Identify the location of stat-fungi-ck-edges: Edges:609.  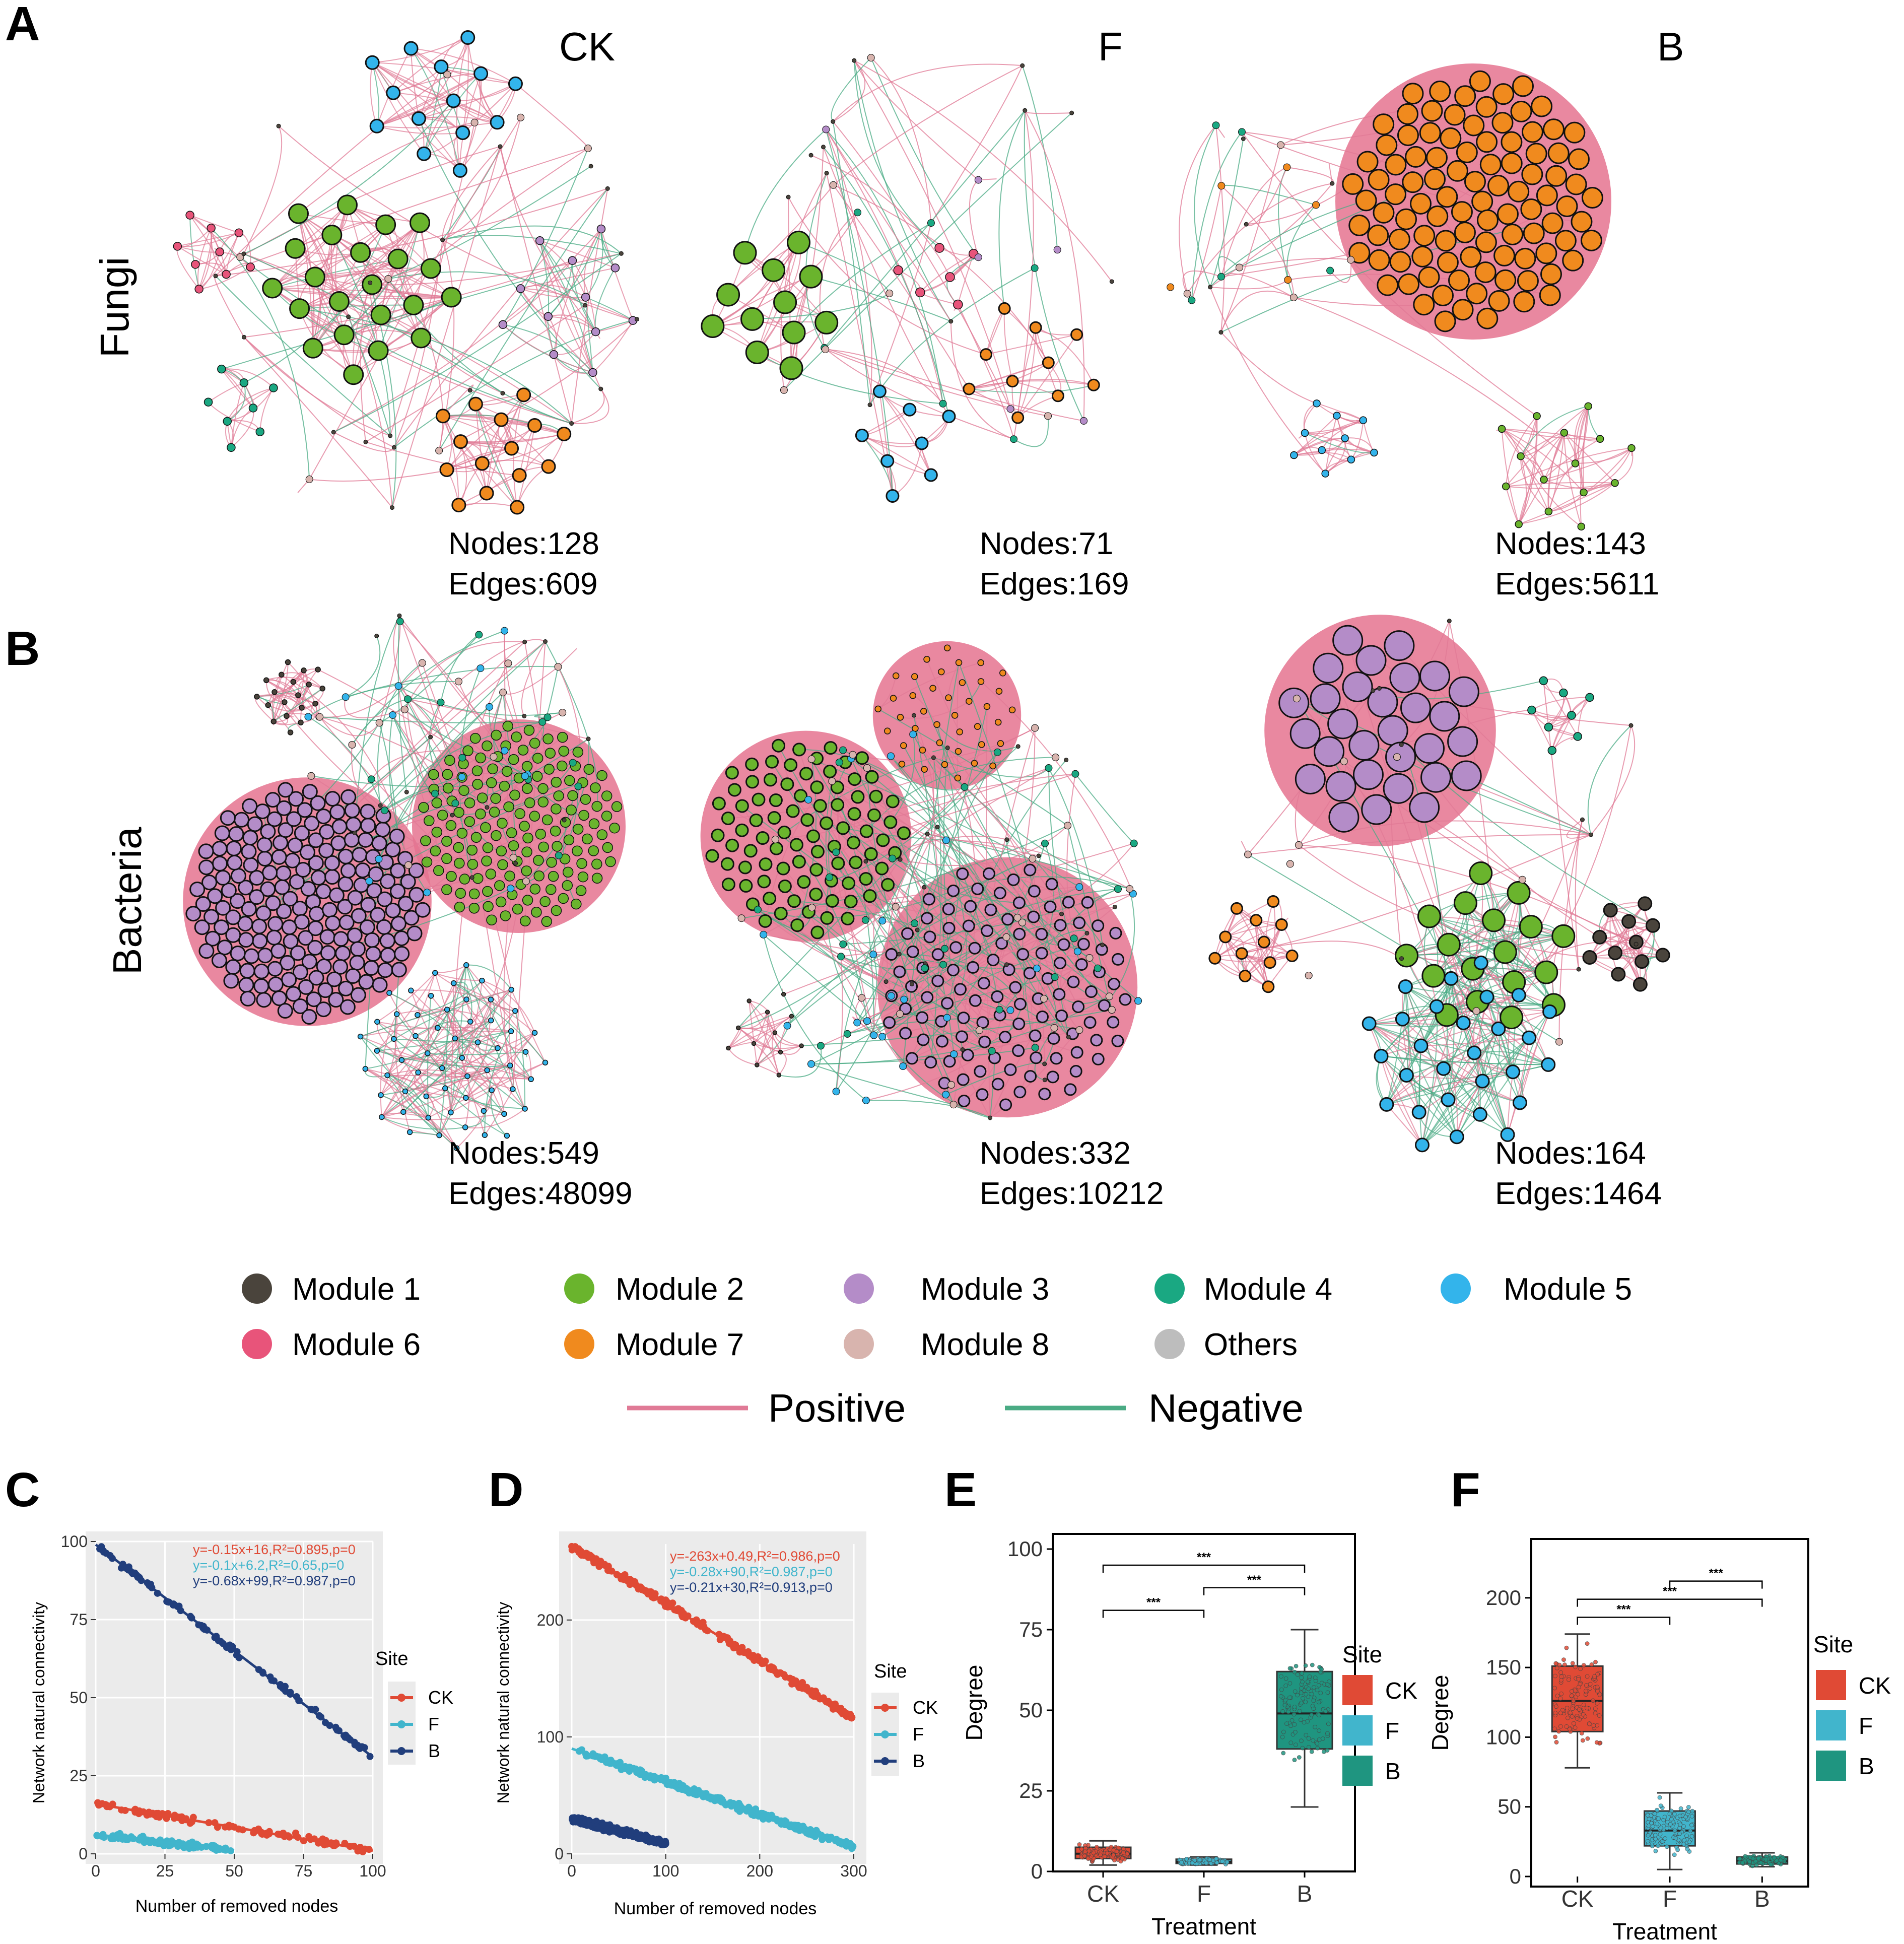
(522, 584).